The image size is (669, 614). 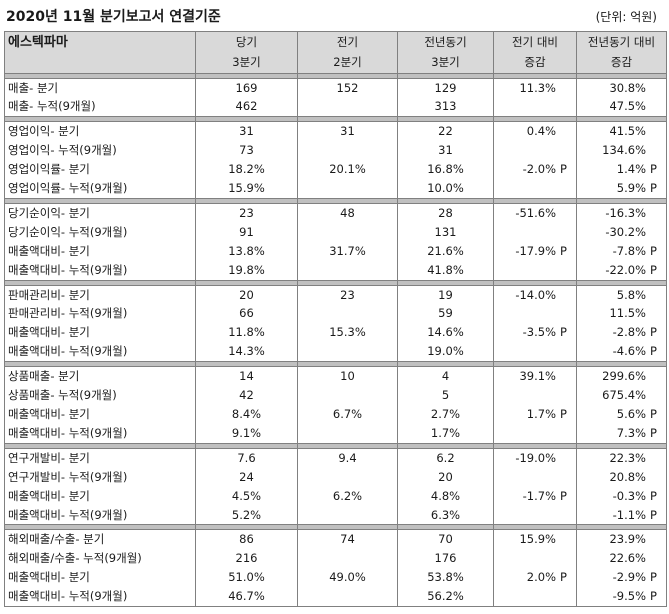 I want to click on current-value: 13.8%, so click(x=246, y=251).